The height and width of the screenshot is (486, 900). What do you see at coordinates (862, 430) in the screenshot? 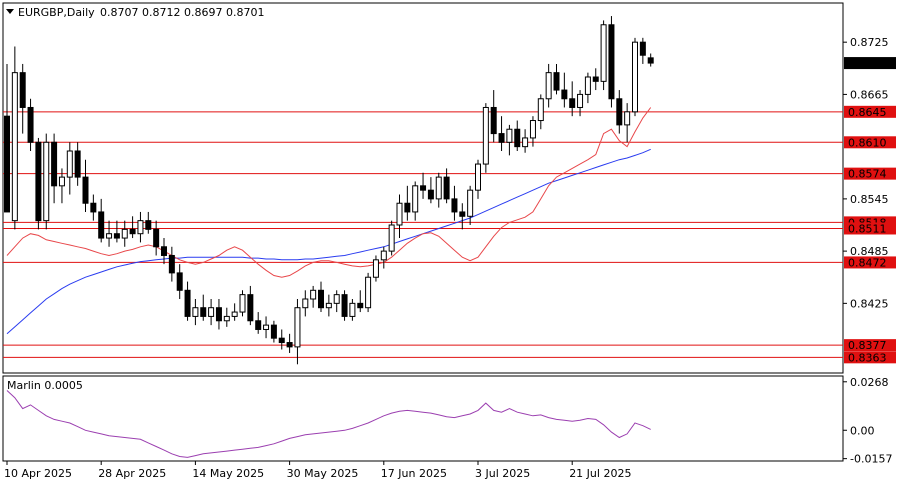
I see `osc-tick-label: 0.00` at bounding box center [862, 430].